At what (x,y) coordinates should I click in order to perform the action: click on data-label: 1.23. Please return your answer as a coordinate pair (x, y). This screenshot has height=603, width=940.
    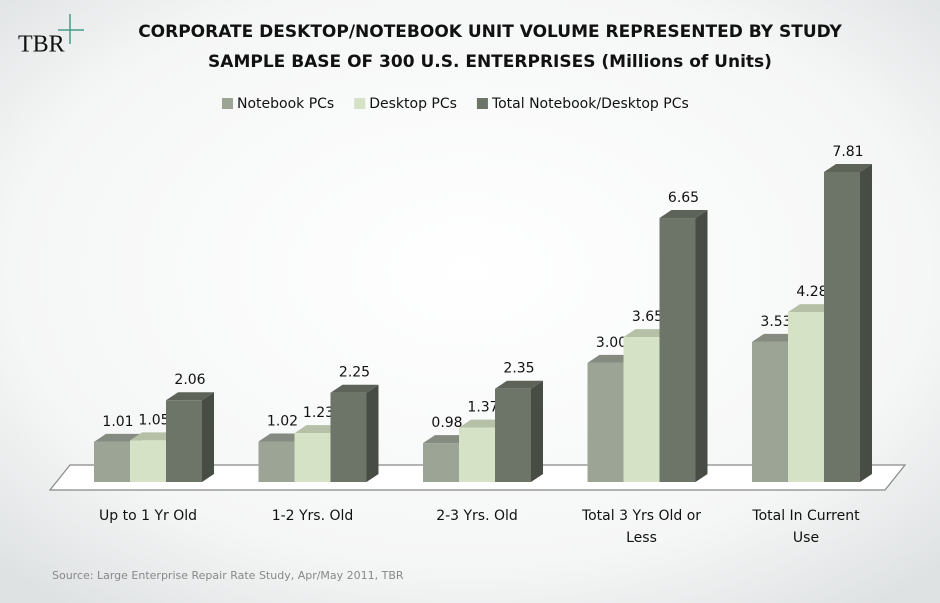
    Looking at the image, I should click on (318, 413).